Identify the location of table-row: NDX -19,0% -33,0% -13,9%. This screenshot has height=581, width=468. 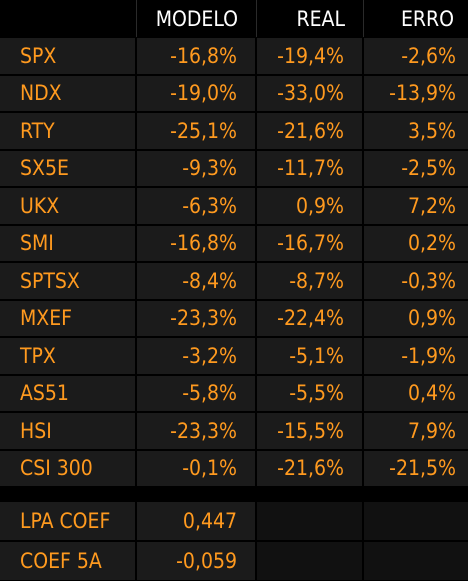
(234, 93).